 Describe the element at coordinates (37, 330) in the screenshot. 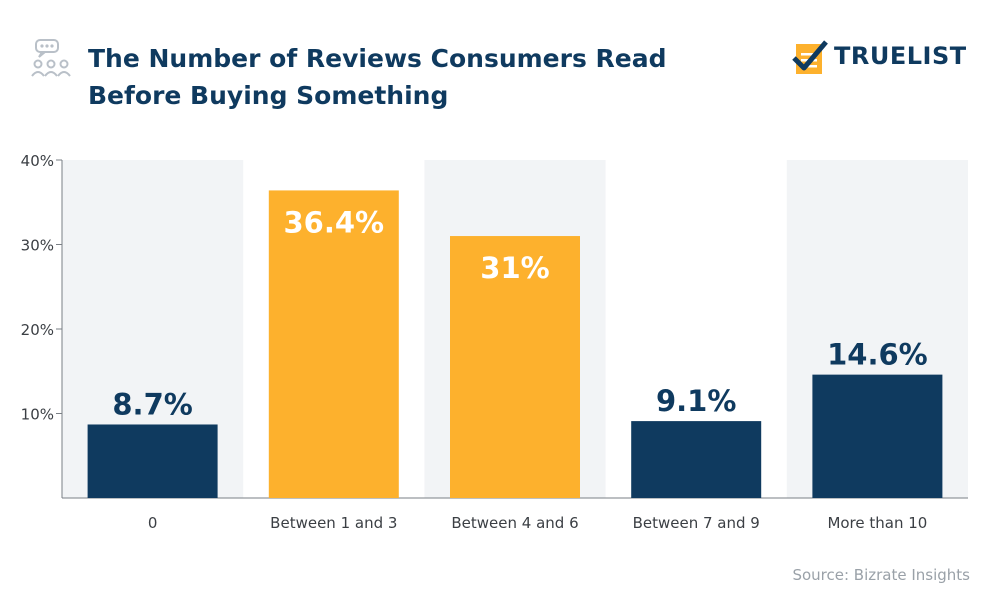

I see `y-tick-label: 20%` at that location.